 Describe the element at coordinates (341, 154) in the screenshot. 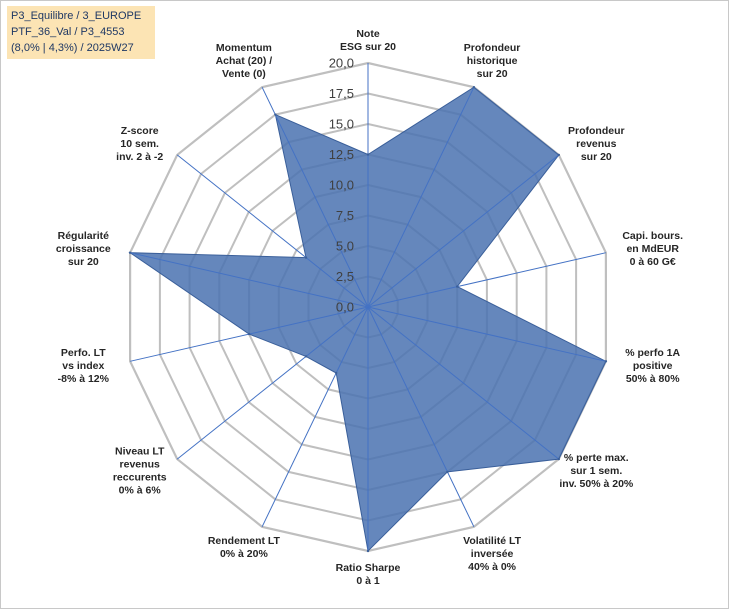

I see `tick-label: 12,5` at that location.